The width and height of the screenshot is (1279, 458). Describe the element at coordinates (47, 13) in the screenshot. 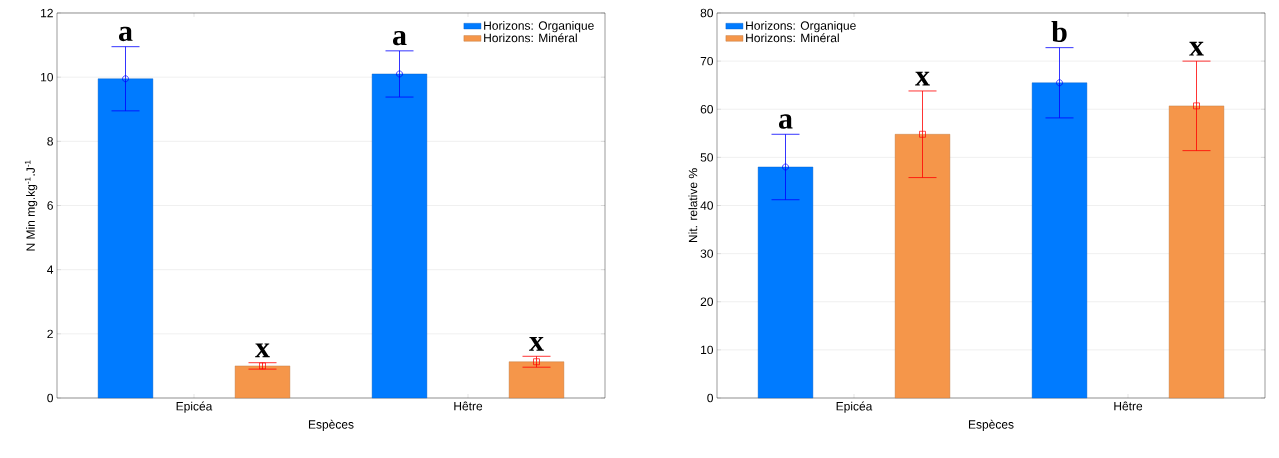

I see `y-tick-label: 12` at that location.